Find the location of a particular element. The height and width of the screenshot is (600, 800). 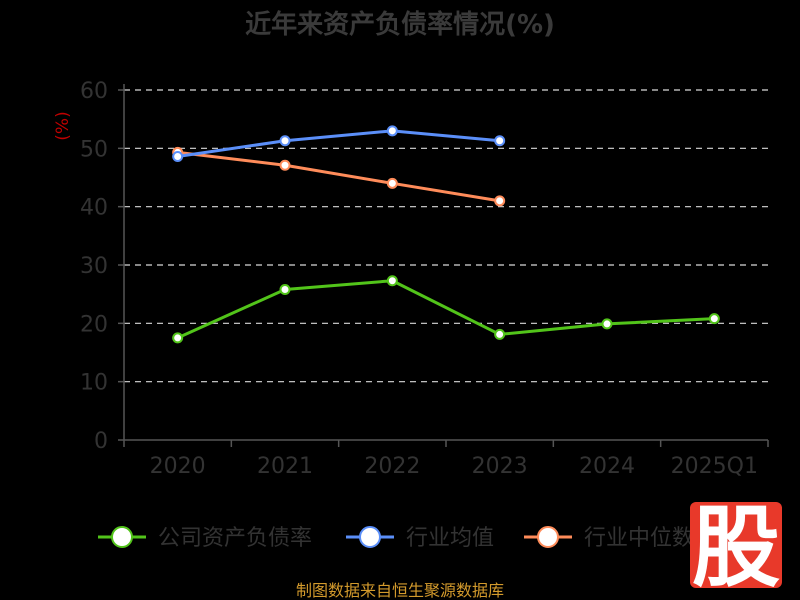

watermark-logo: 股 is located at coordinates (736, 547).